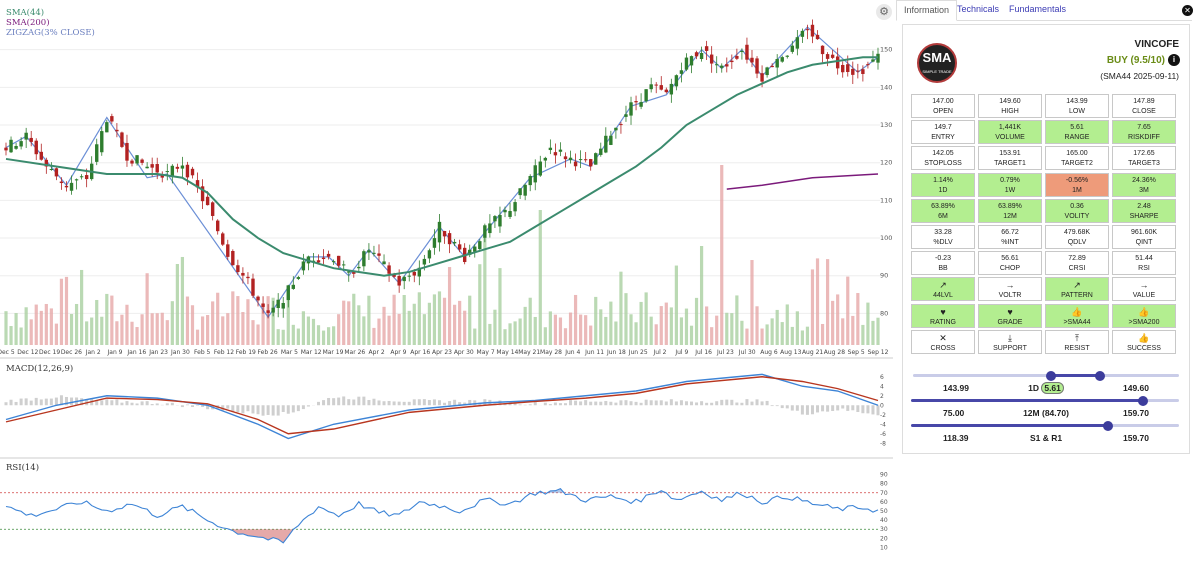  I want to click on range-period: 12M, so click(1032, 413).